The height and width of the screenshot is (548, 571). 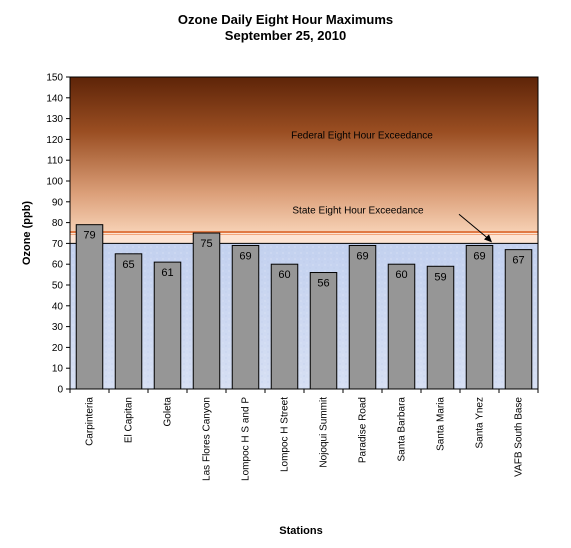 I want to click on bar-value-label: 79, so click(x=89, y=236).